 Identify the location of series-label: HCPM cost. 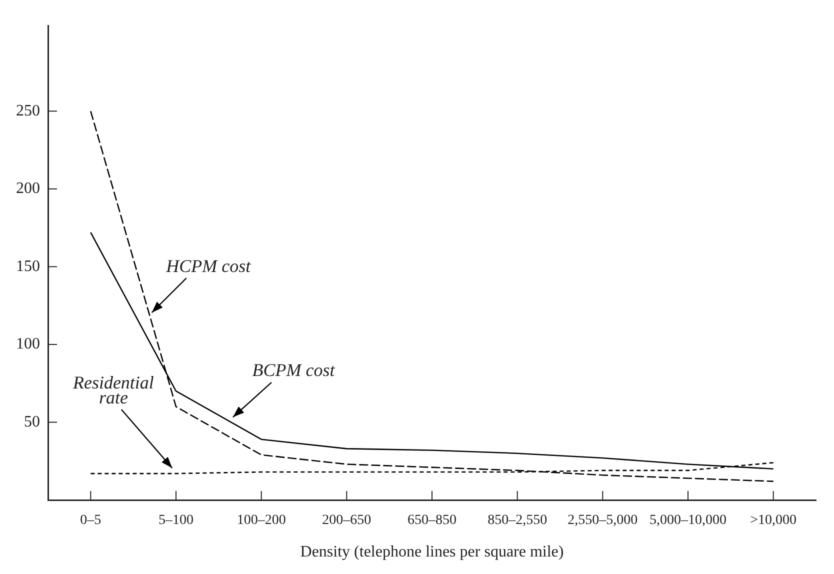
(208, 266).